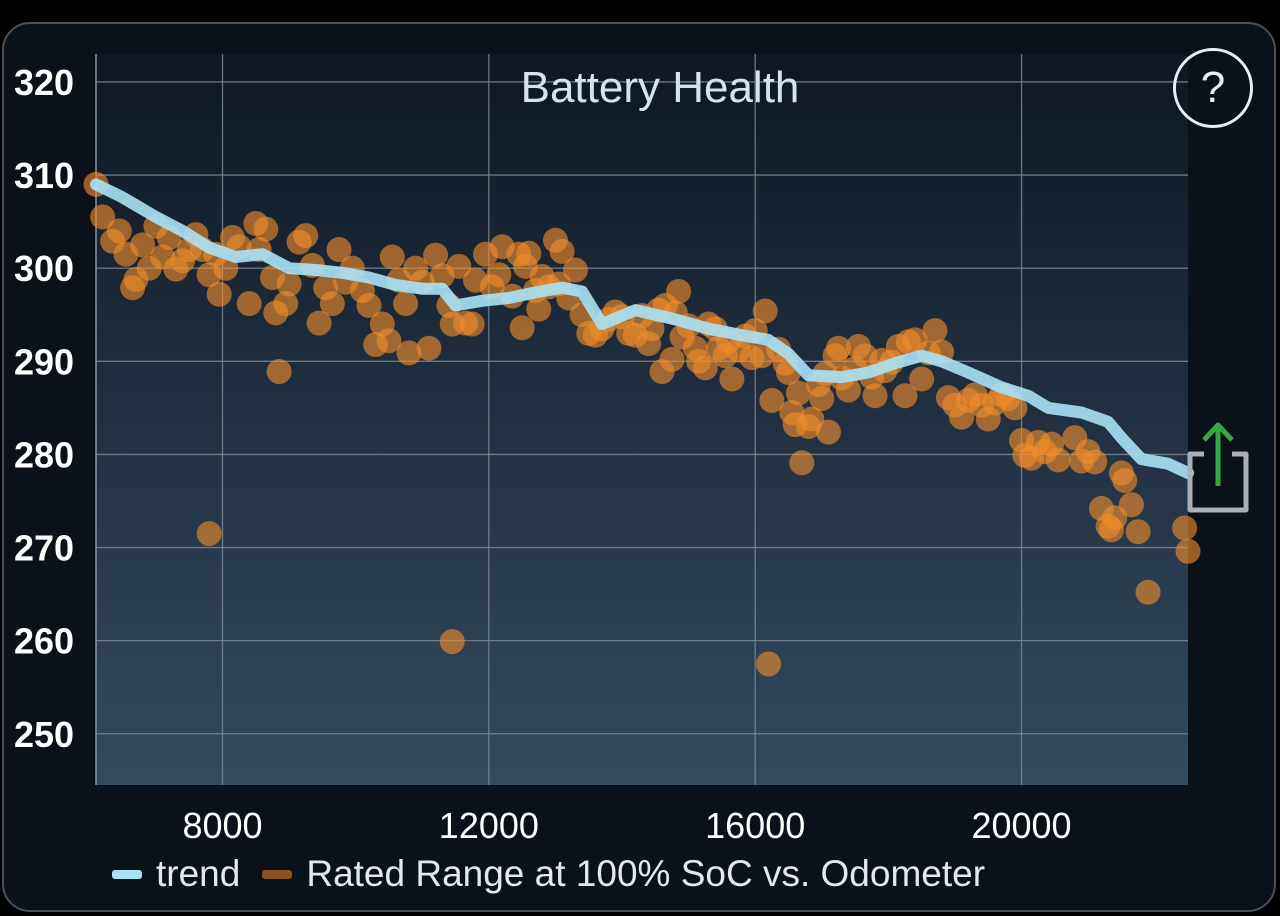 The image size is (1280, 916). I want to click on x-tick-label: 8000, so click(222, 825).